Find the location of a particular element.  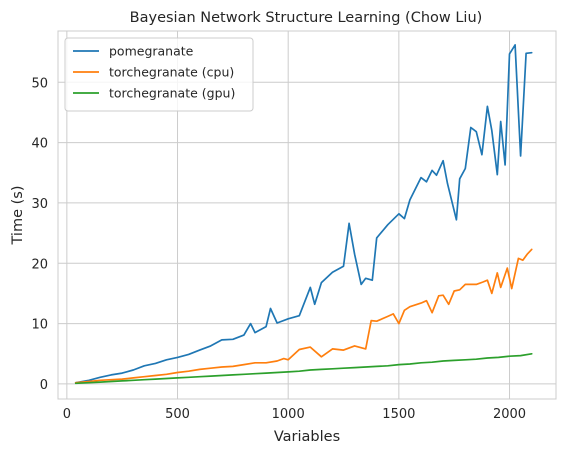

y-tick-label: 20 is located at coordinates (39, 264).